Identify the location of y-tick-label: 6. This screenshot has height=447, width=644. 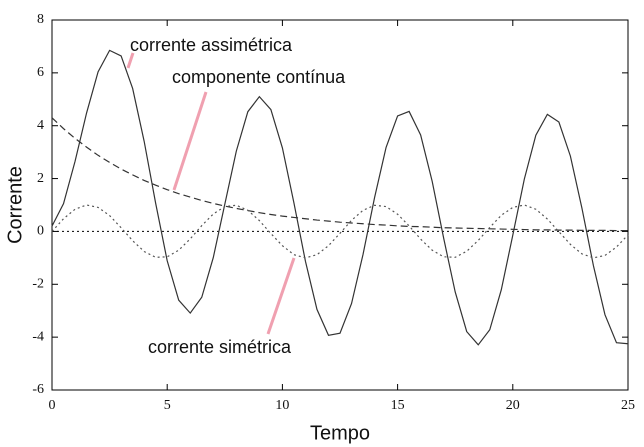
(40, 72).